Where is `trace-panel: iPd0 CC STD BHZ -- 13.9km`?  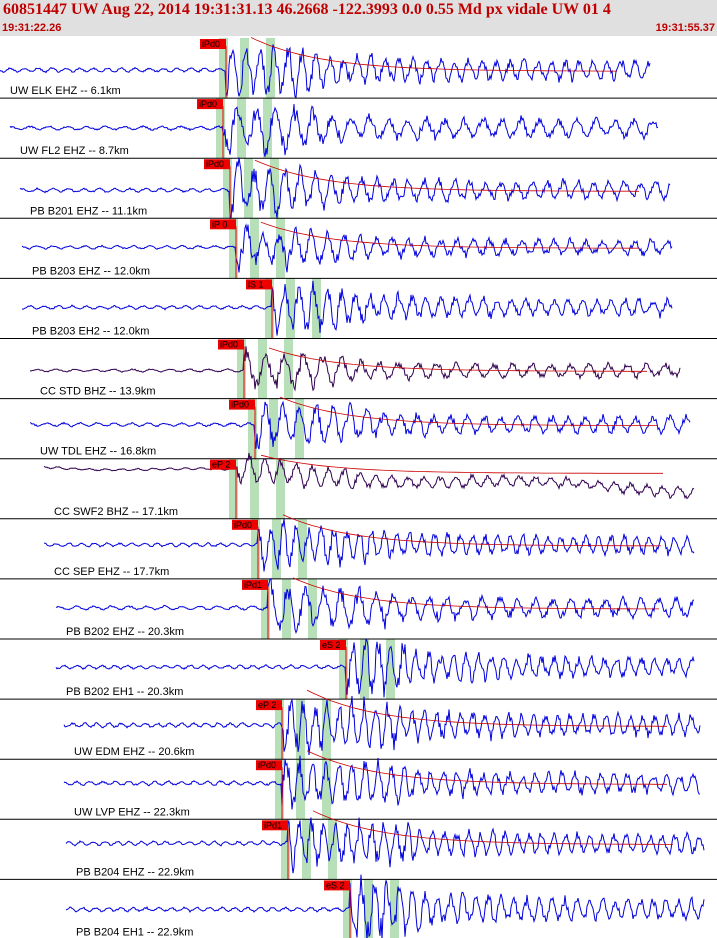 trace-panel: iPd0 CC STD BHZ -- 13.9km is located at coordinates (358, 368).